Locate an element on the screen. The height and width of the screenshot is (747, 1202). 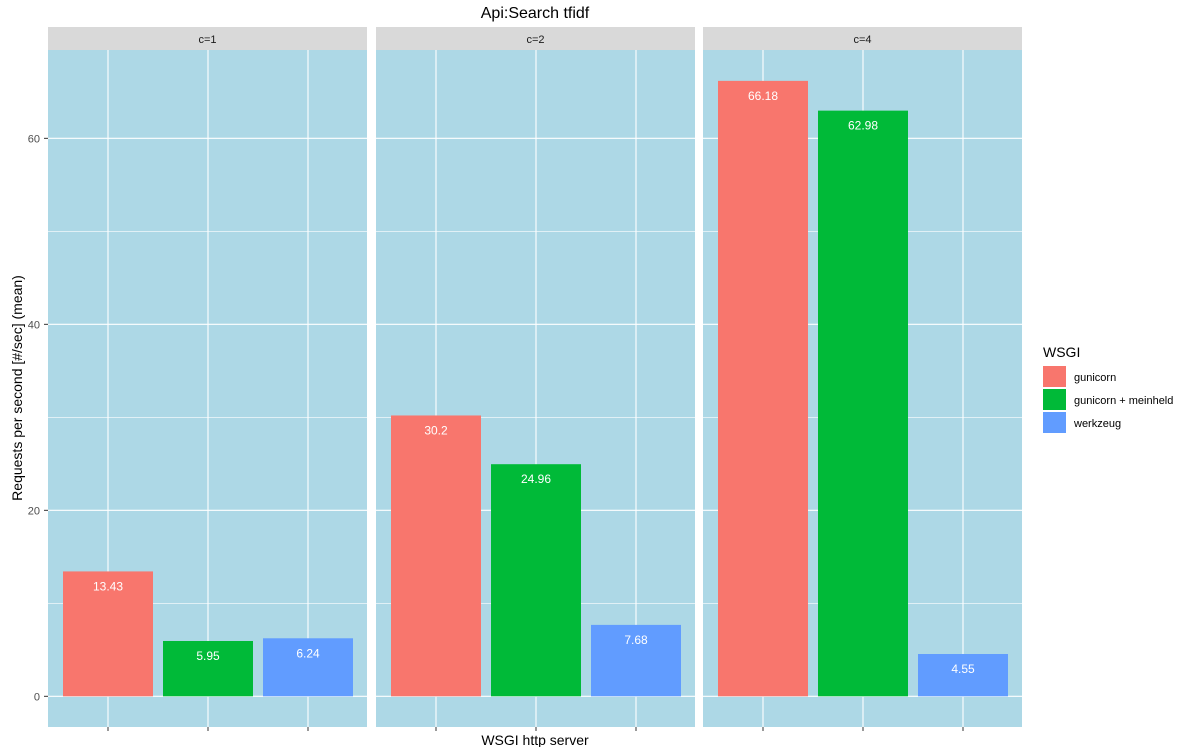
bar-value-label: 4.55 is located at coordinates (963, 669).